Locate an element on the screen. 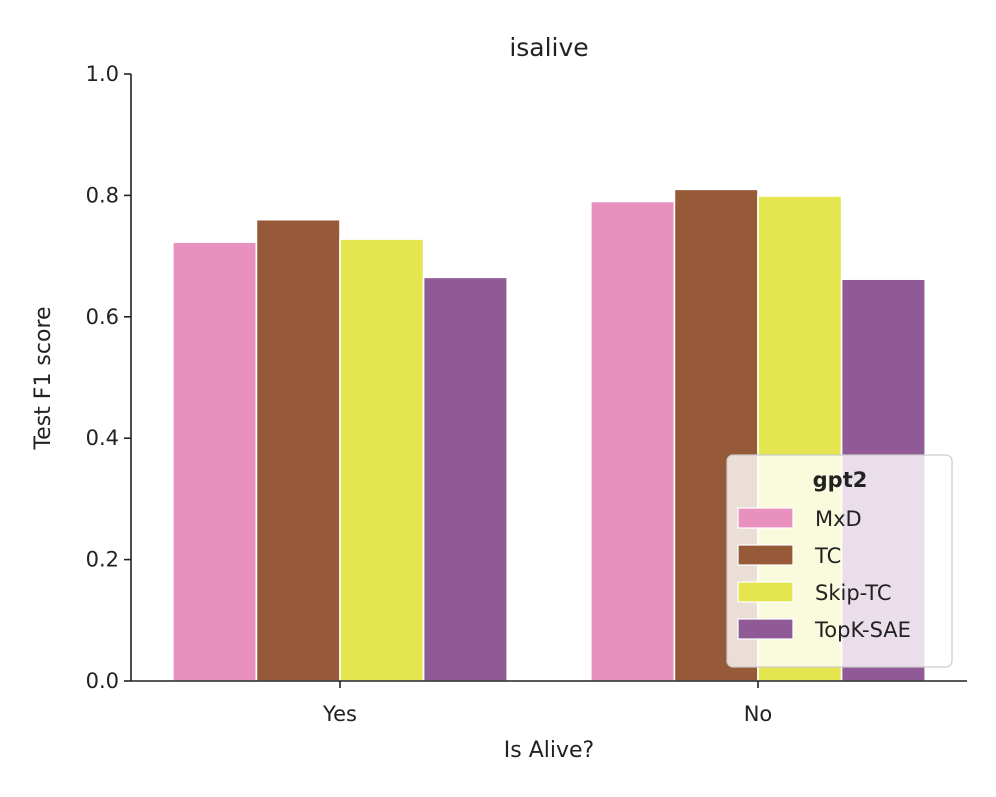 The image size is (996, 797). y-axis-label: Test F1 score is located at coordinates (43, 378).